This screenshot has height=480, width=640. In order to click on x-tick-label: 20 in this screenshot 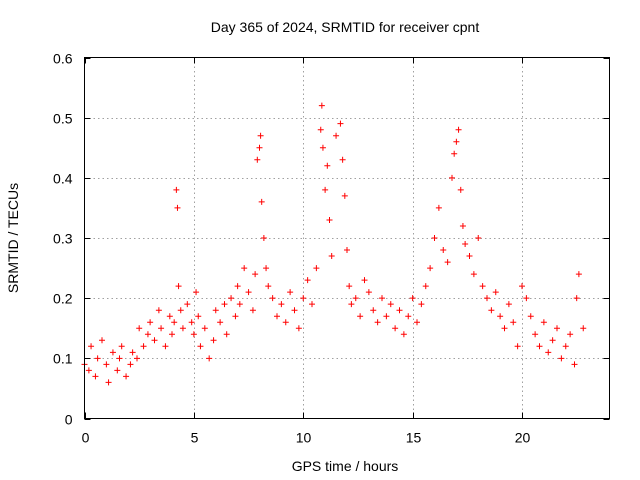, I will do `click(523, 438)`.